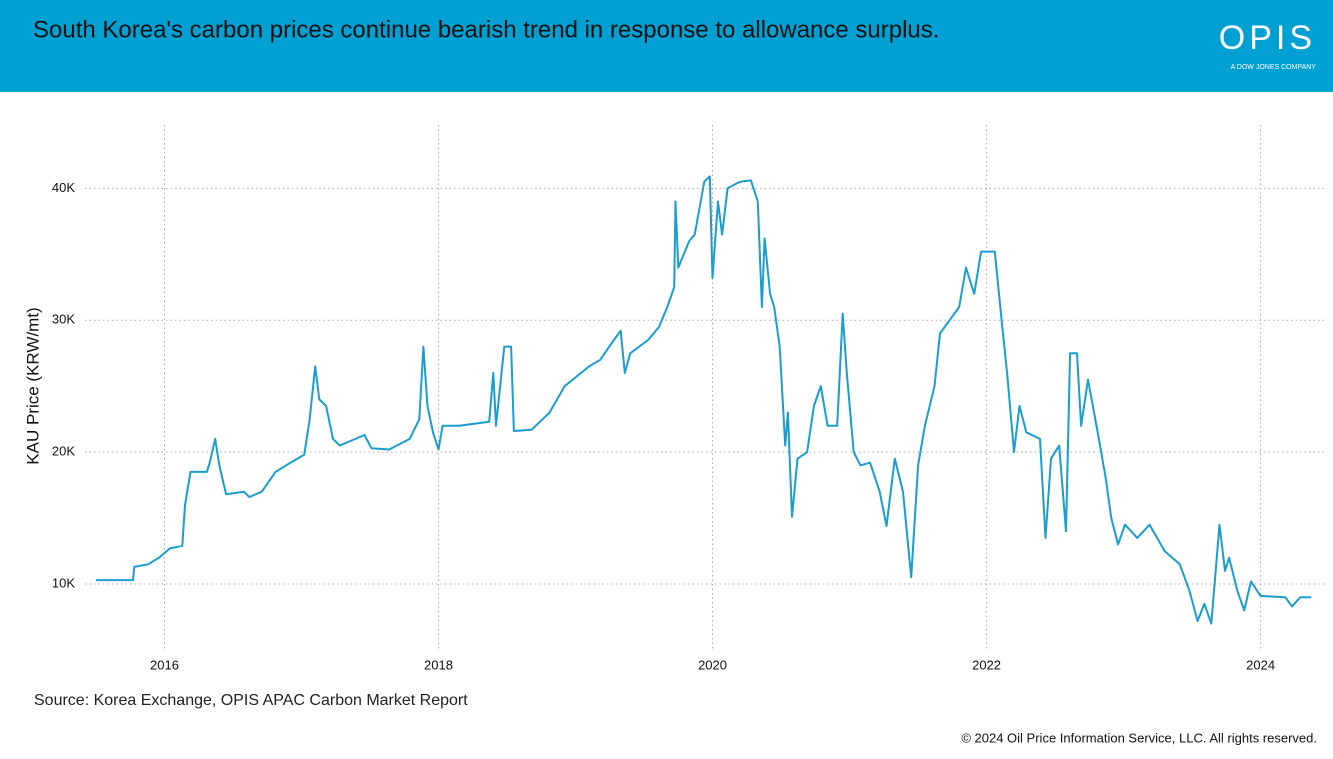 Image resolution: width=1333 pixels, height=759 pixels. What do you see at coordinates (1274, 67) in the screenshot?
I see `logo-tagline: A DOW JONES COMPANY` at bounding box center [1274, 67].